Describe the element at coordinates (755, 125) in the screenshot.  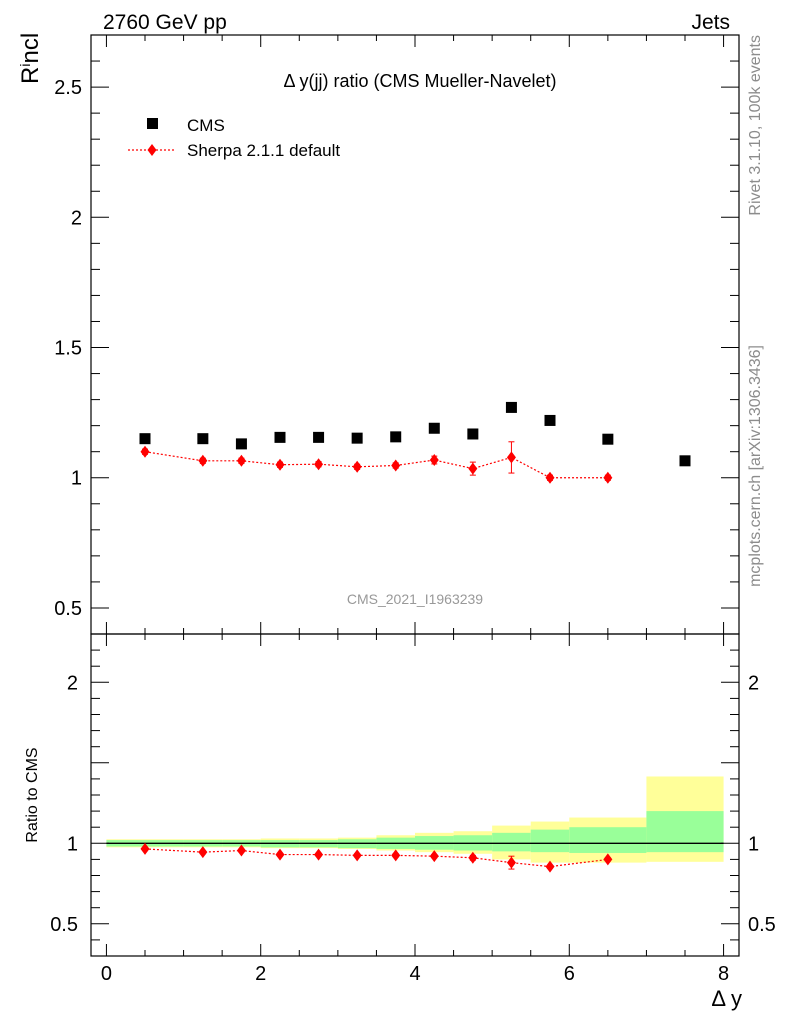
I see `rivet-label: Rivet 3.1.10, 100k events` at that location.